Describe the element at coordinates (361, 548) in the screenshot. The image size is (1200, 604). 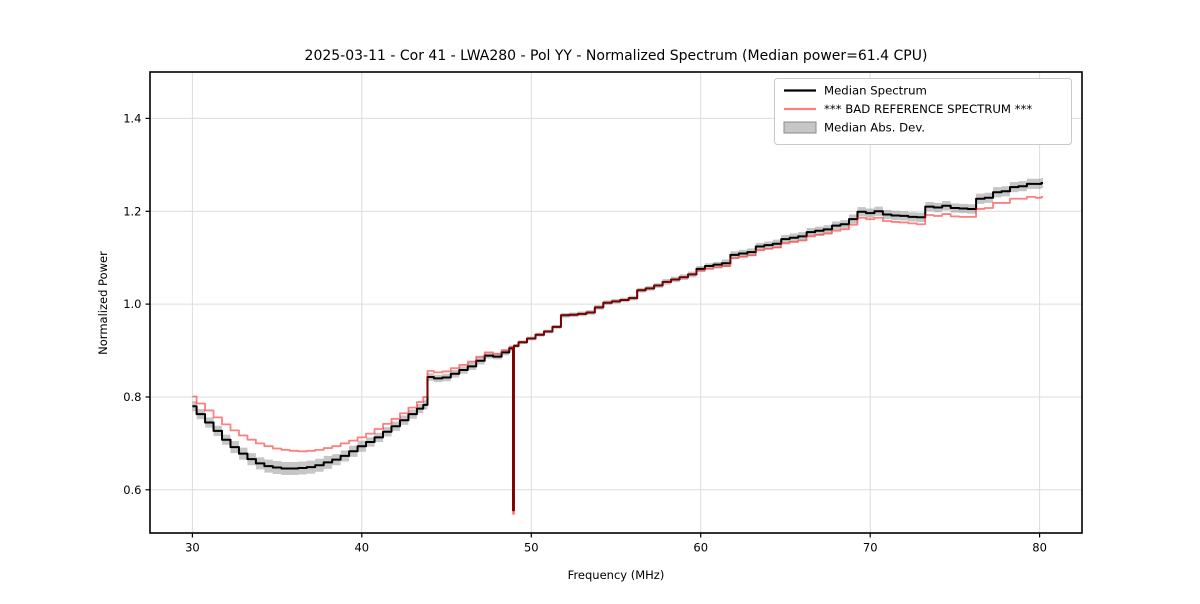
I see `x-tick-label: 40` at that location.